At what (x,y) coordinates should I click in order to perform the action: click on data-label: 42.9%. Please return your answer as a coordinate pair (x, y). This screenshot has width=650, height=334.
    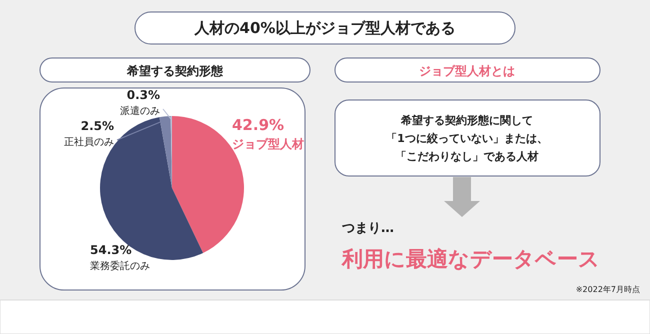
    Looking at the image, I should click on (258, 125).